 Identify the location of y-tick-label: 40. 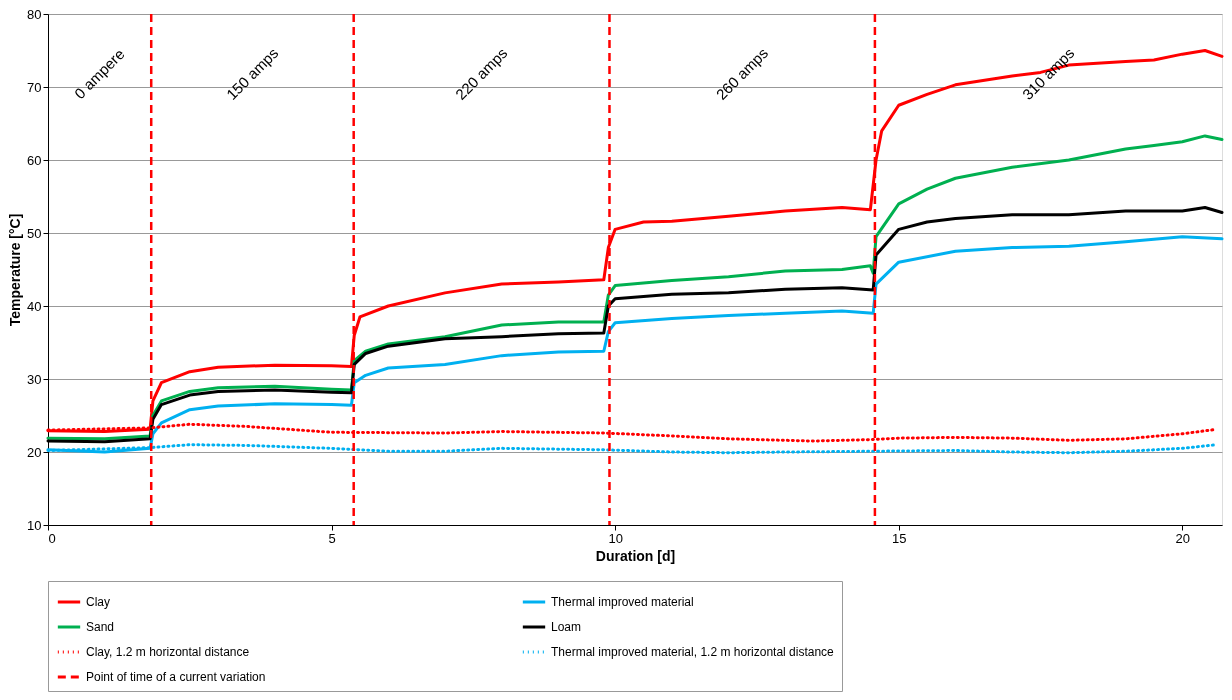
(34, 306).